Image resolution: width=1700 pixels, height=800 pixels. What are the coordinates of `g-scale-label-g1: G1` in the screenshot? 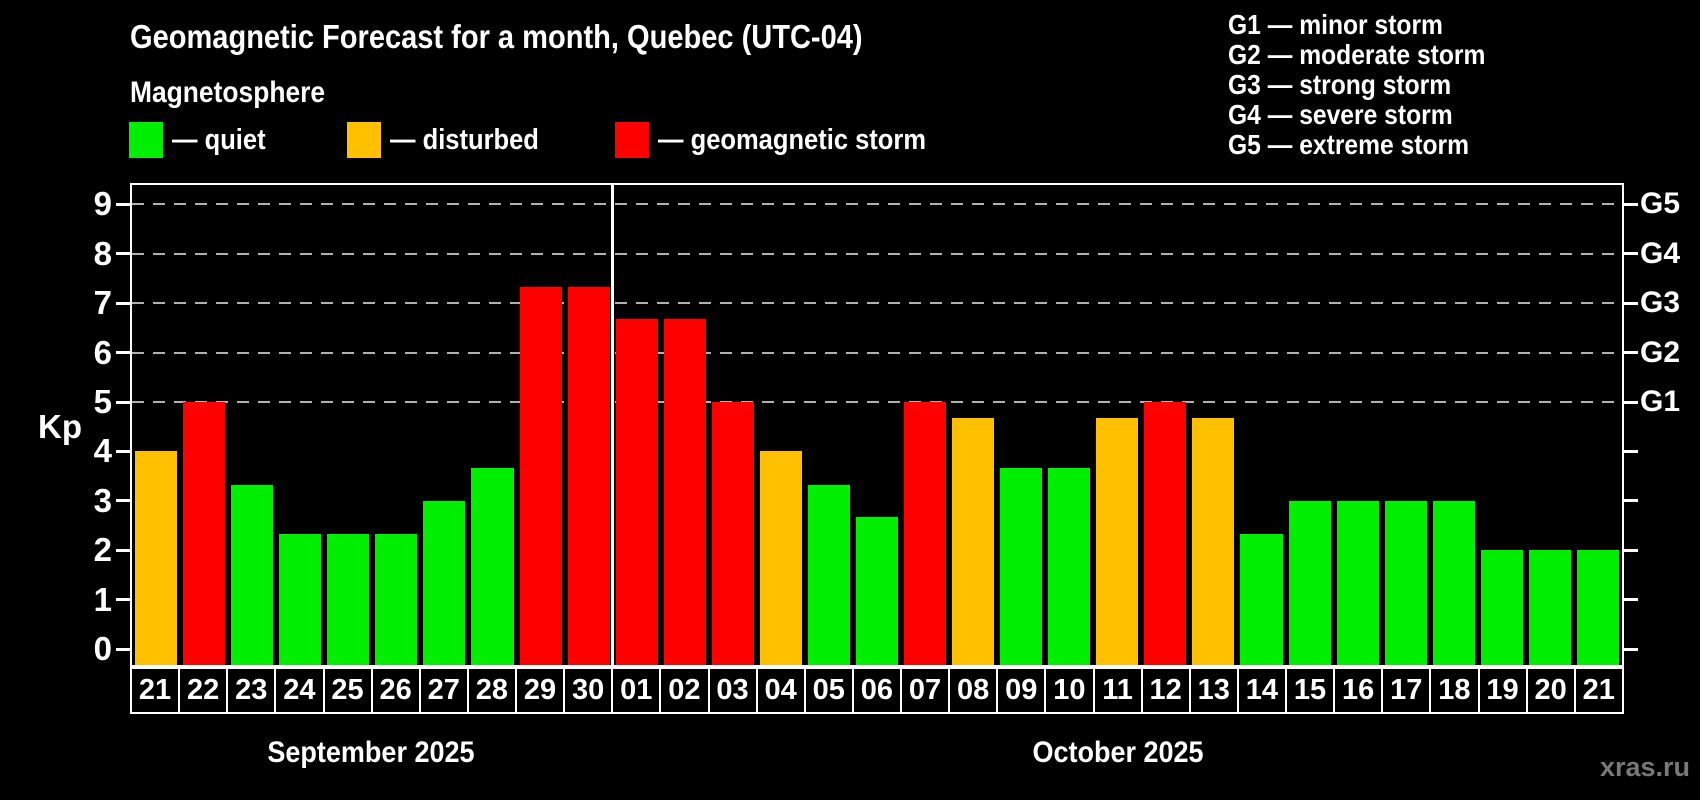 It's located at (1660, 401).